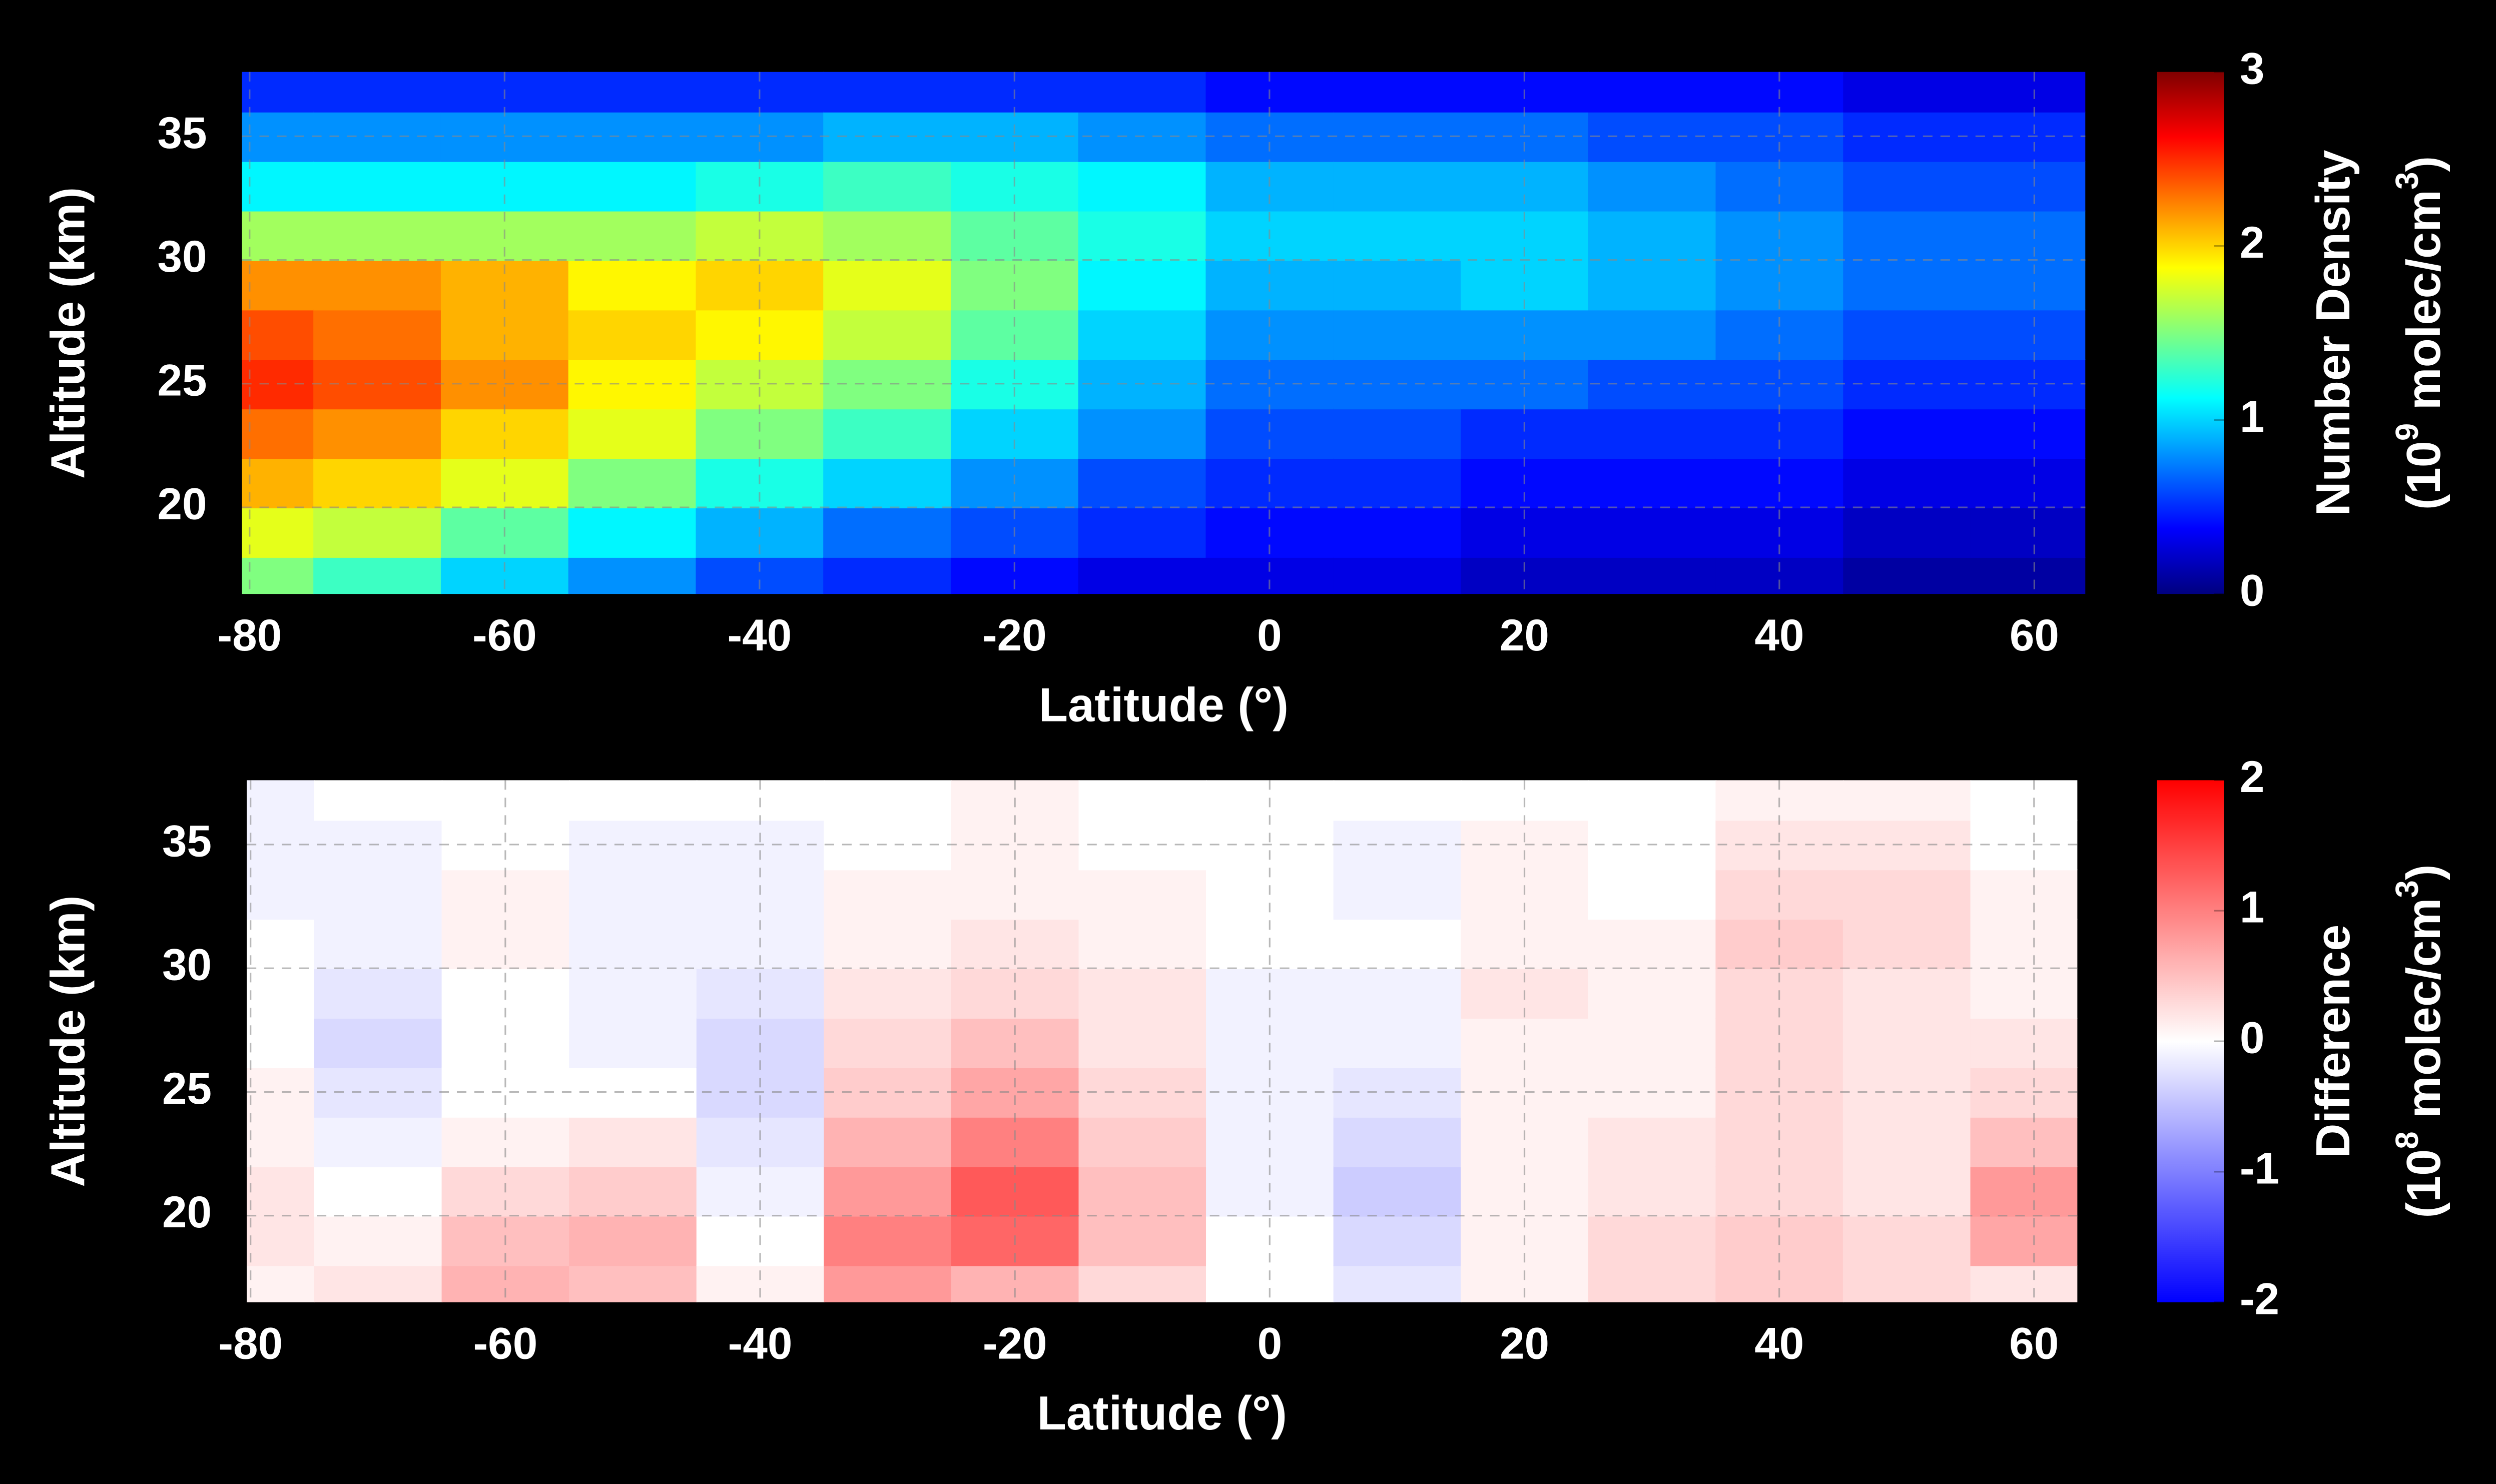 This screenshot has height=1484, width=2496. What do you see at coordinates (2252, 68) in the screenshot?
I see `colorbar-tick-label: 3` at bounding box center [2252, 68].